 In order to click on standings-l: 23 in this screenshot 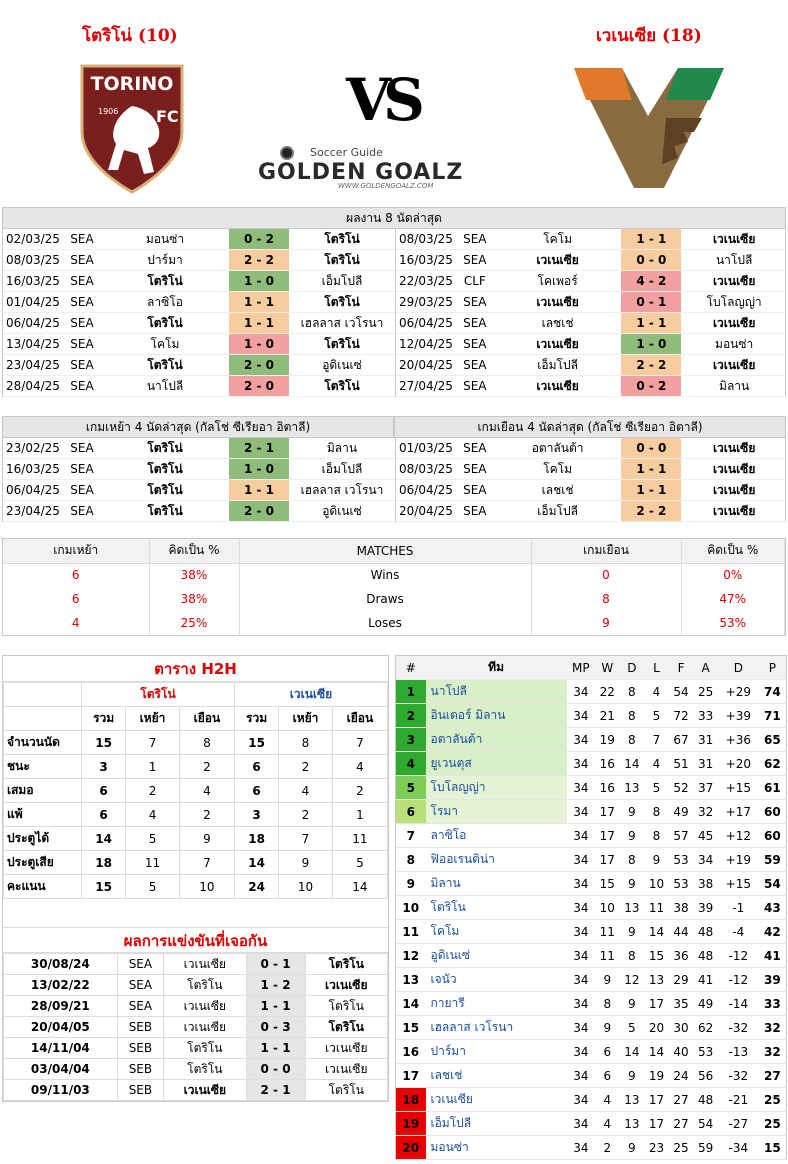, I will do `click(656, 1147)`.